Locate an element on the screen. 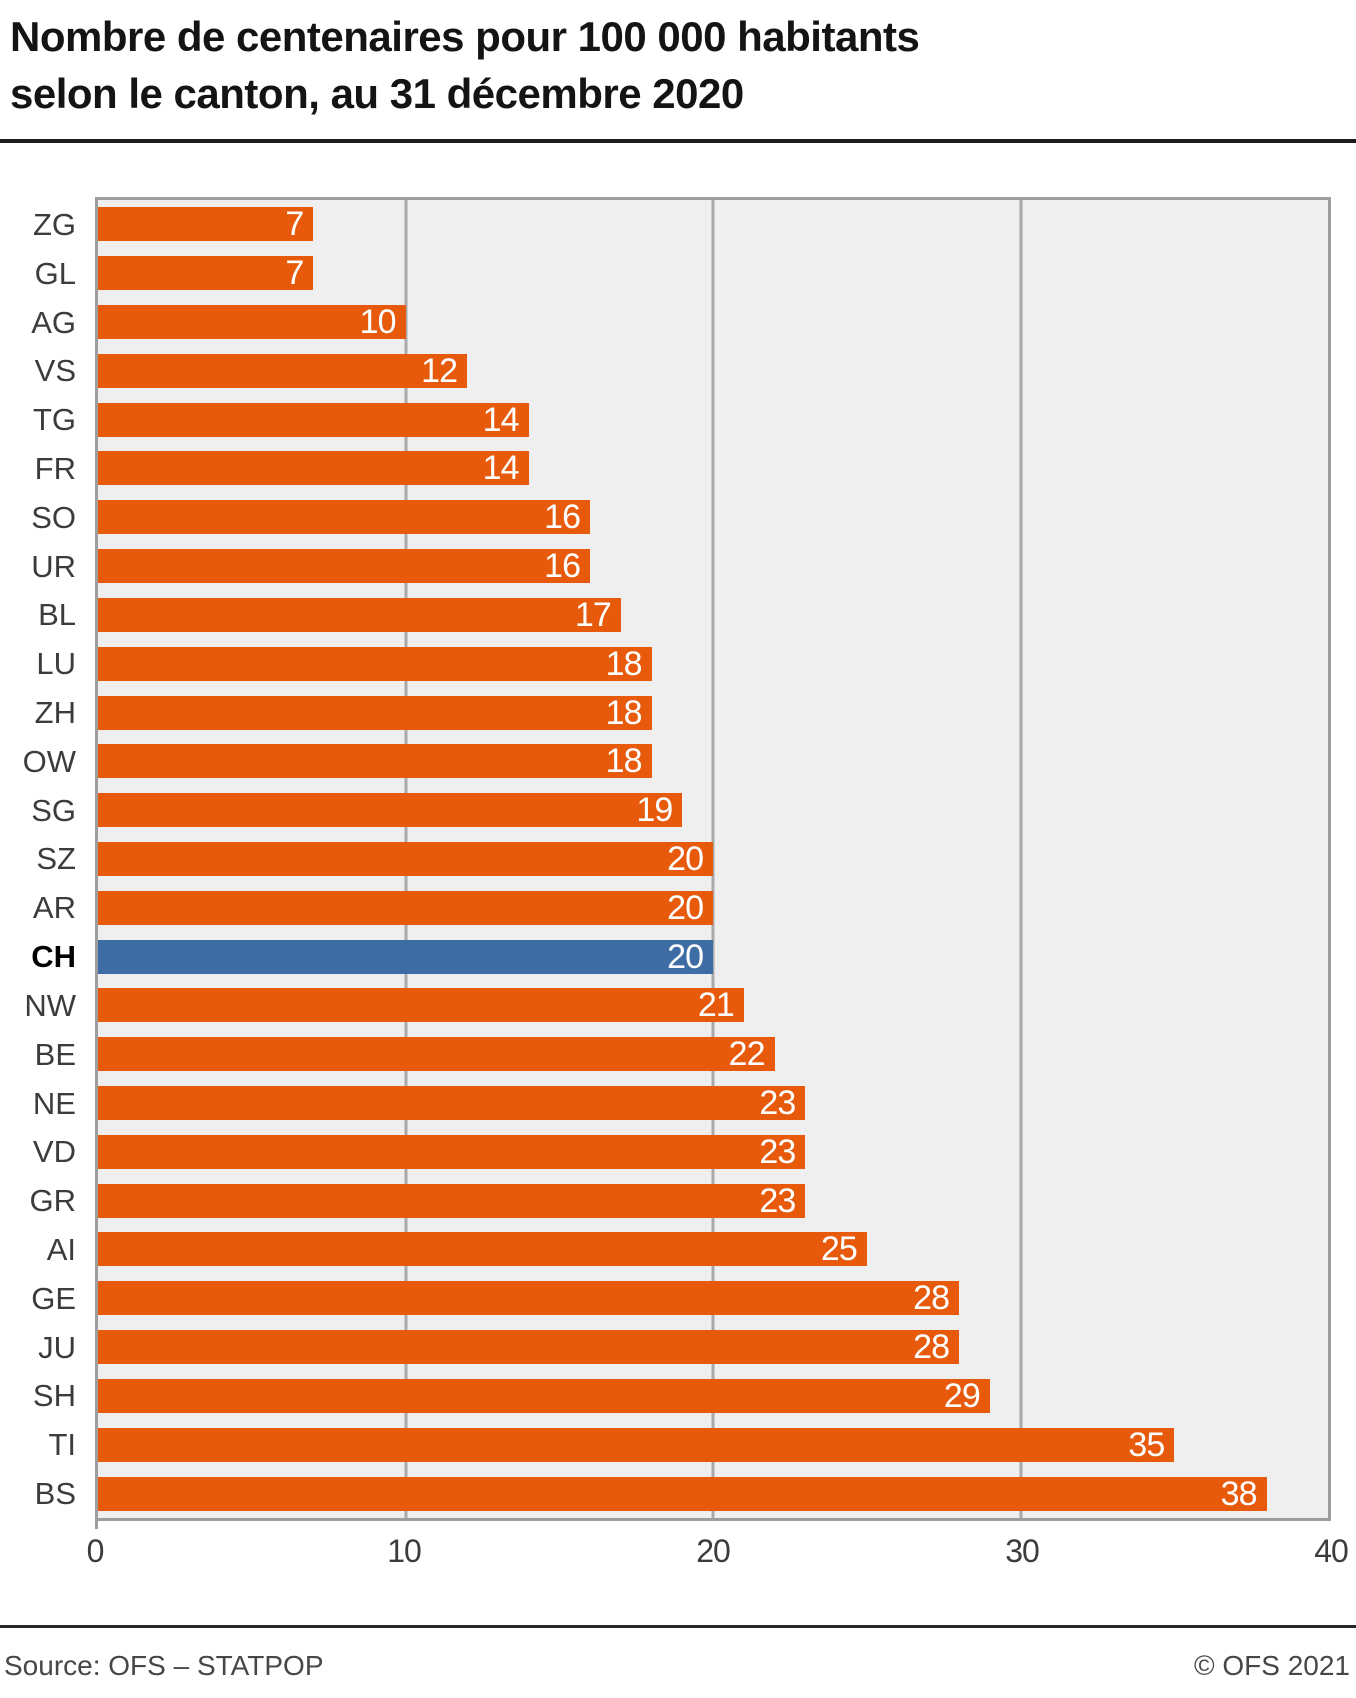 This screenshot has height=1698, width=1356. bar-VS: 12 is located at coordinates (282, 370).